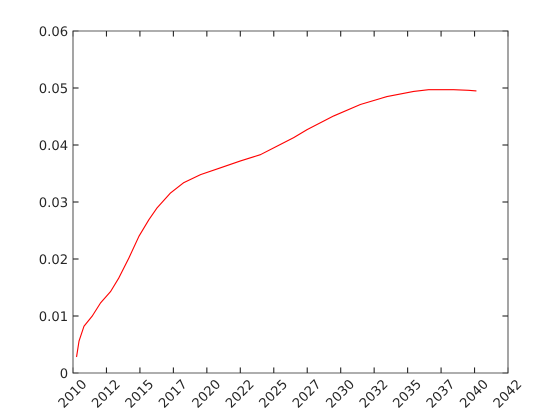  Describe the element at coordinates (54, 145) in the screenshot. I see `y-tick-label: 0.04` at that location.